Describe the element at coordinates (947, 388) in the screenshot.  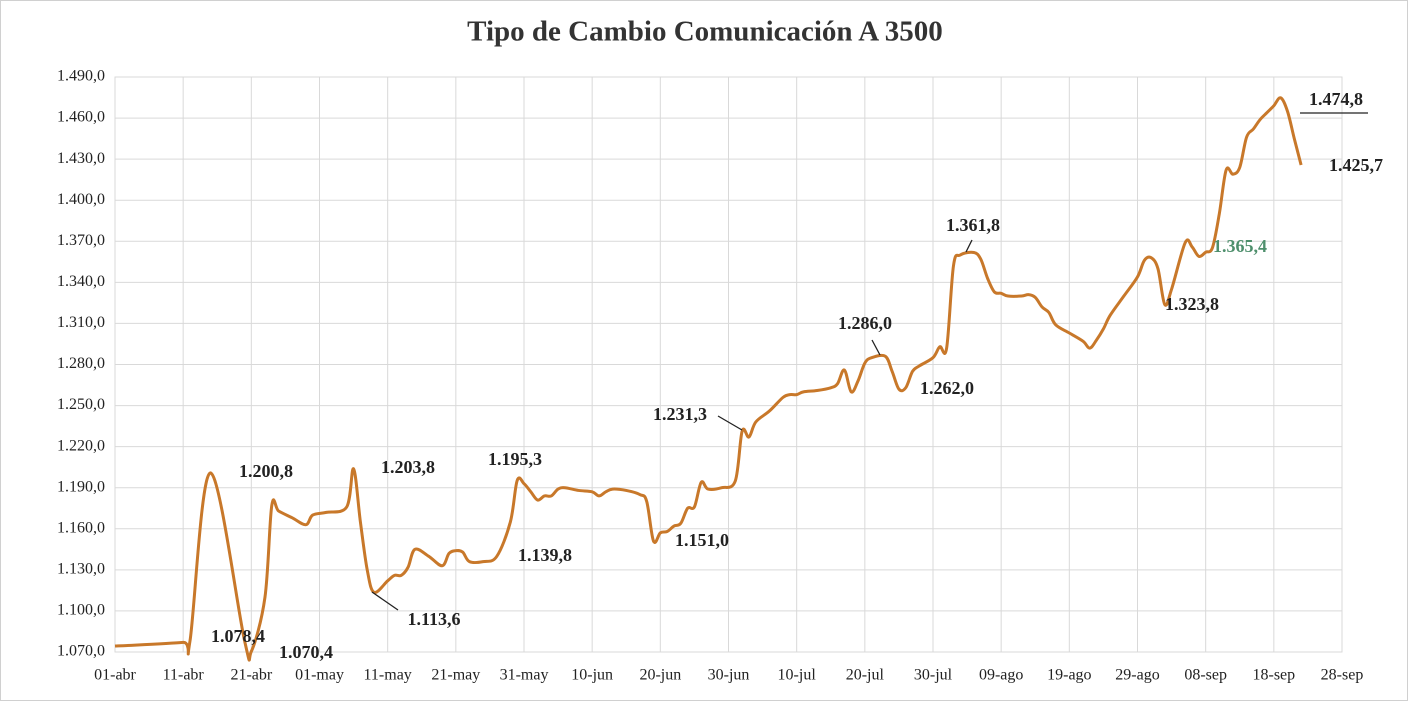
I see `data-label: 1.262,0` at that location.